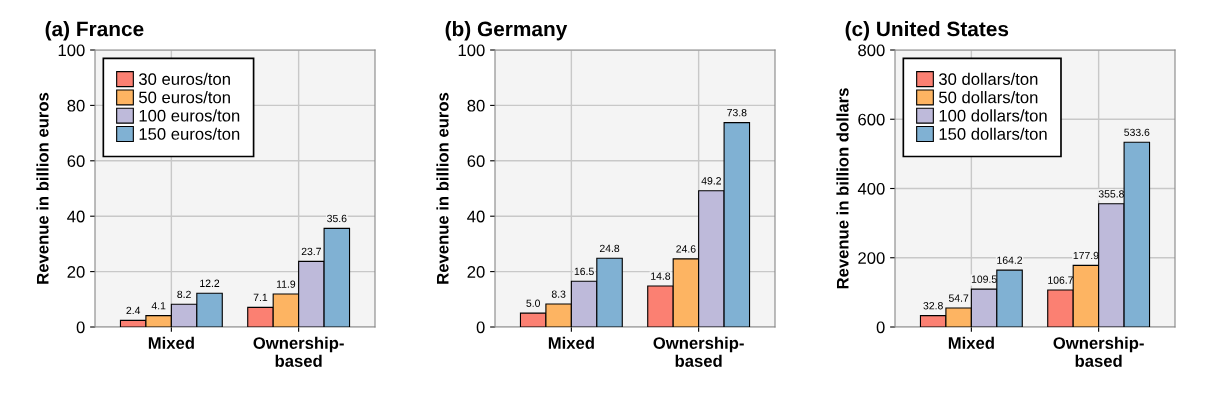 The height and width of the screenshot is (404, 1205). What do you see at coordinates (1111, 194) in the screenshot?
I see `data-label: 355.8` at bounding box center [1111, 194].